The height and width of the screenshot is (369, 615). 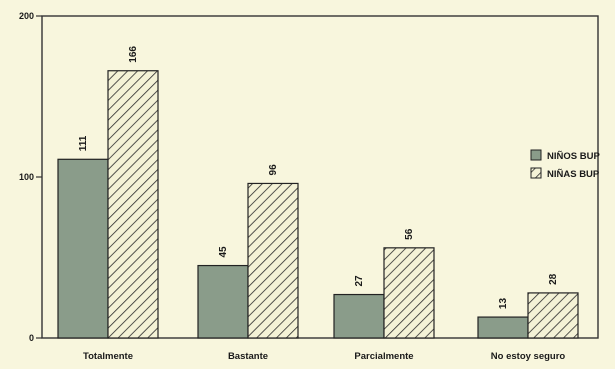 What do you see at coordinates (383, 356) in the screenshot?
I see `x-tick-label: Parcialmente` at bounding box center [383, 356].